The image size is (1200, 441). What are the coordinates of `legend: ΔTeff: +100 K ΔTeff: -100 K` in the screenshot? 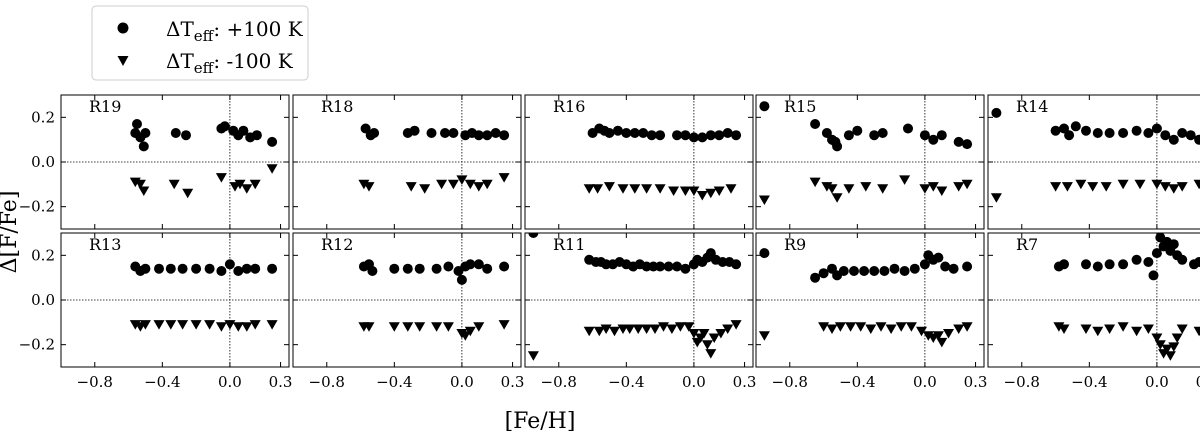 It's located at (200, 43).